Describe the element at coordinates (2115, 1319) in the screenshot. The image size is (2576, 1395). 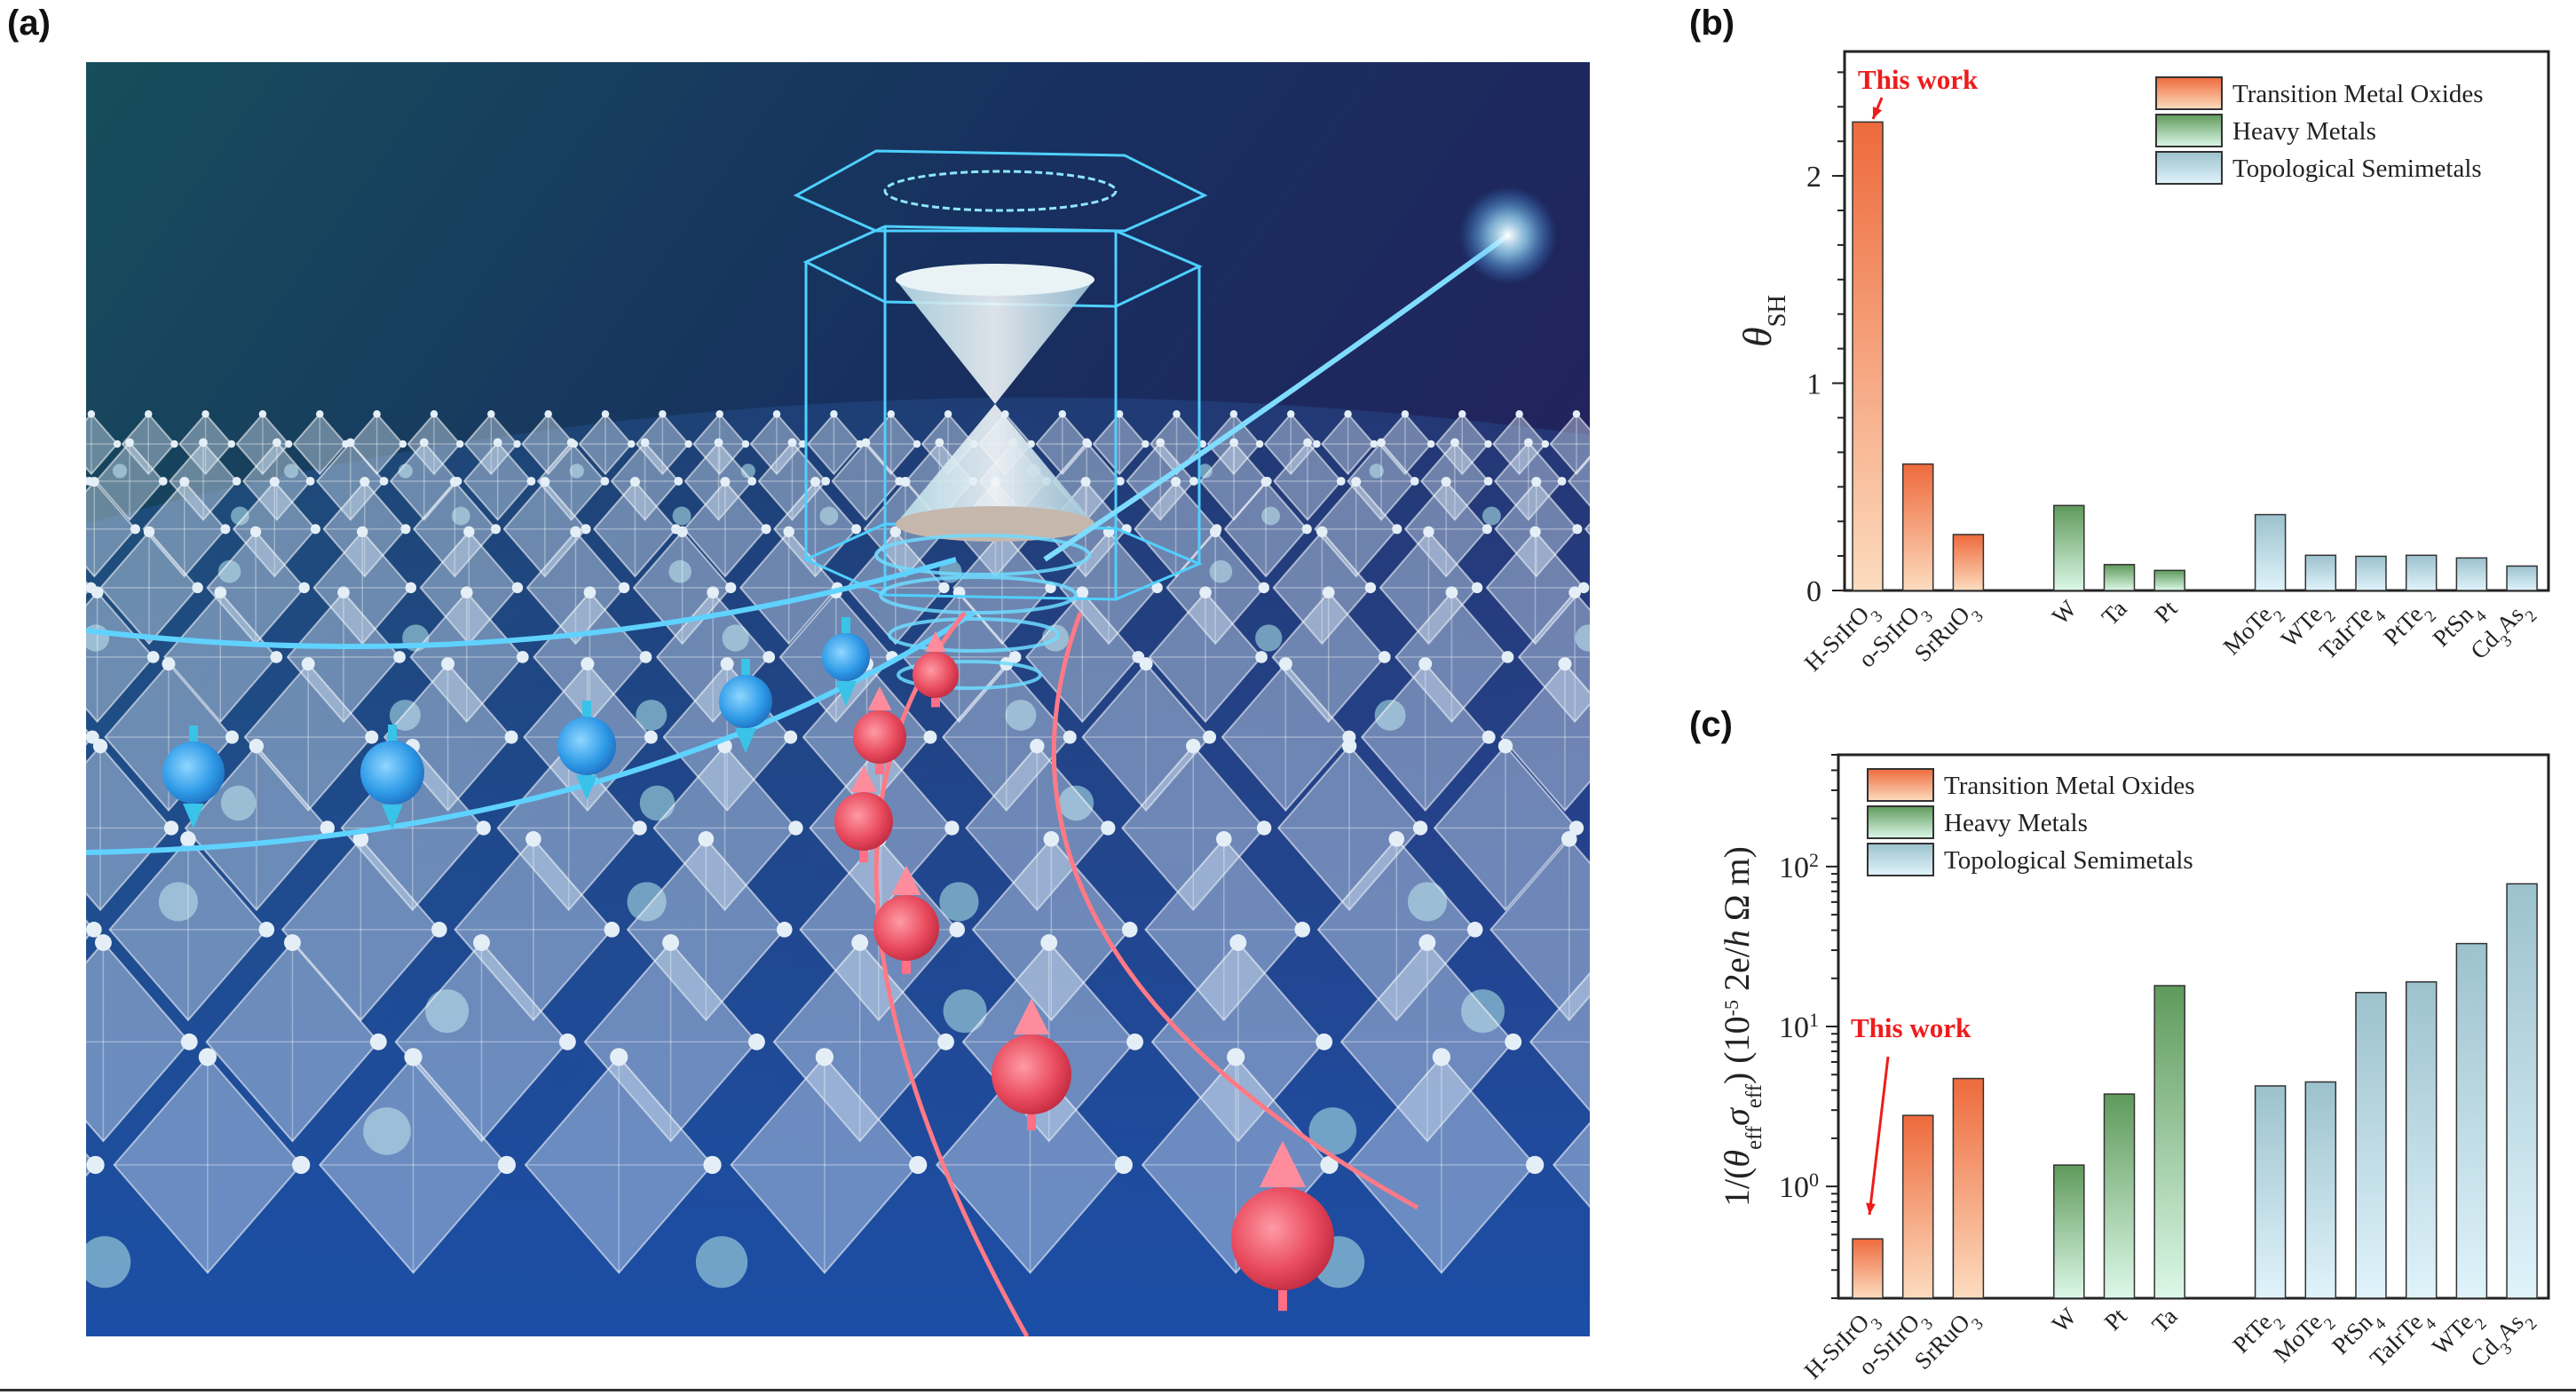
I see `x-tick-label: Pt` at that location.